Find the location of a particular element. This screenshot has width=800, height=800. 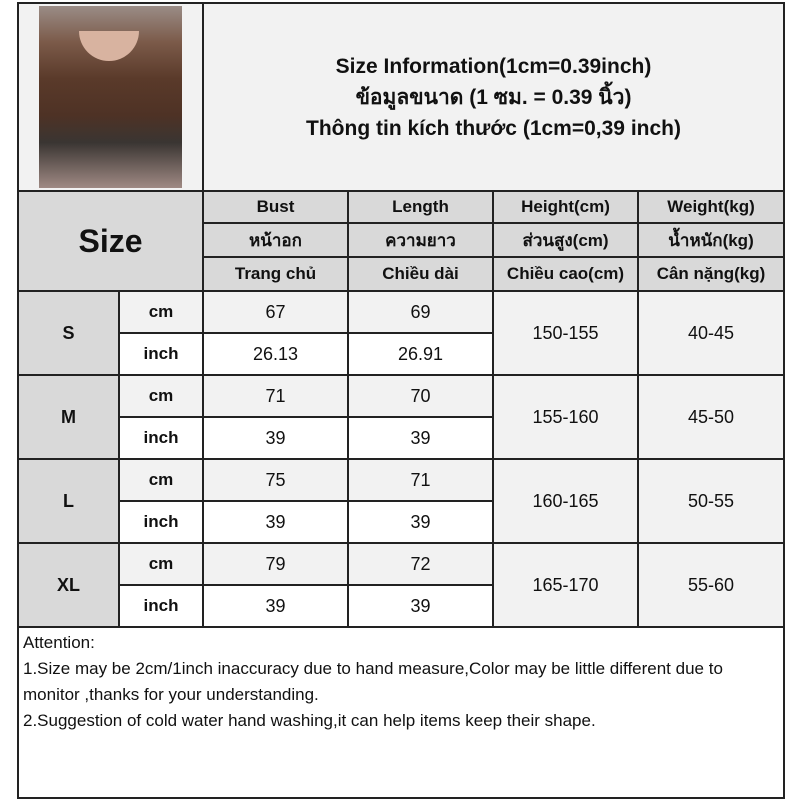

weight-range: 40-45 is located at coordinates (711, 333).